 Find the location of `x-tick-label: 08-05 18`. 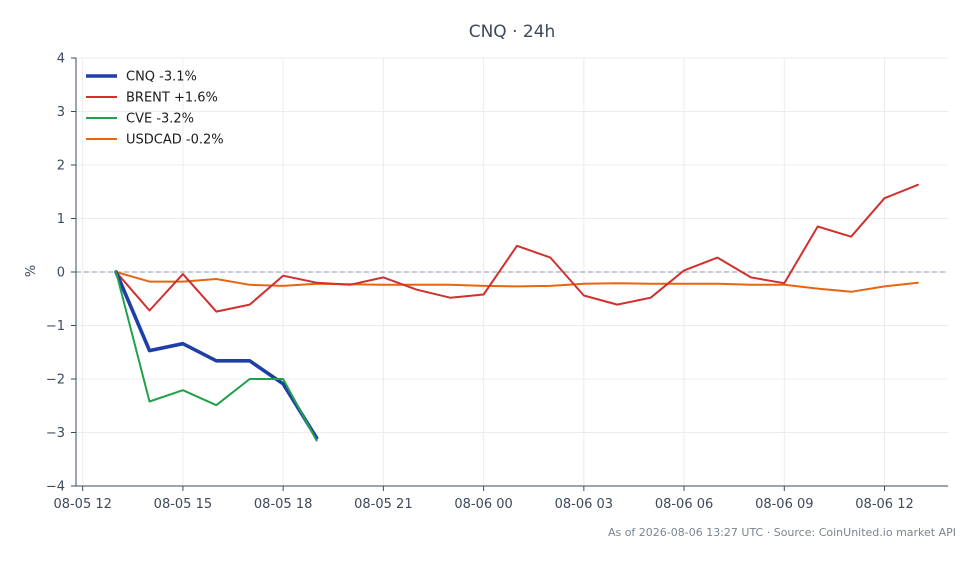

x-tick-label: 08-05 18 is located at coordinates (283, 504).